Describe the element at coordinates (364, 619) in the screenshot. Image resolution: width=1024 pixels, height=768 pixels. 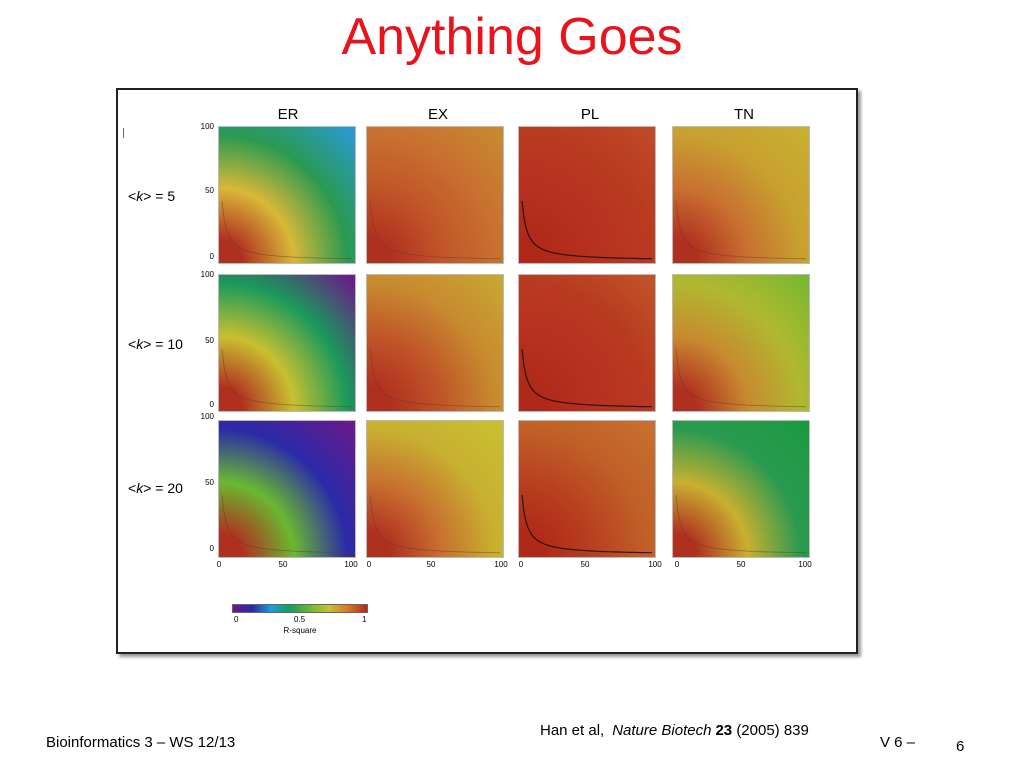
I see `colorbar-max-label: 1` at that location.